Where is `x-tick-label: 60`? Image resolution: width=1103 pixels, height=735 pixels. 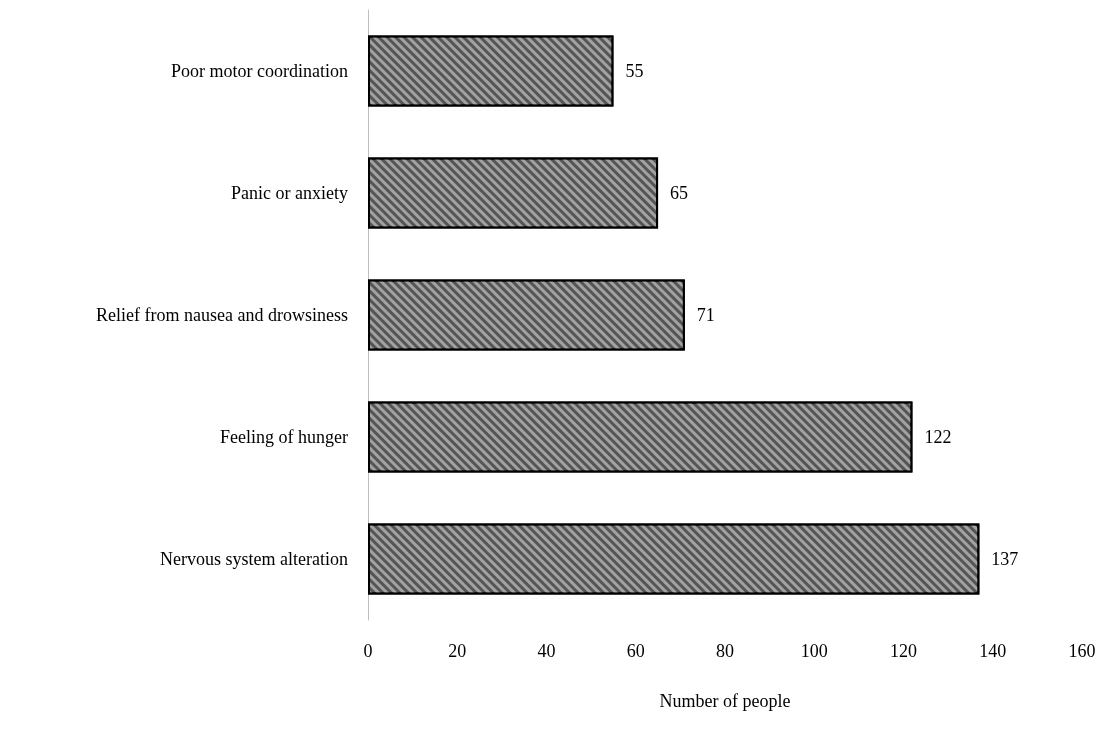
x-tick-label: 60 is located at coordinates (635, 651).